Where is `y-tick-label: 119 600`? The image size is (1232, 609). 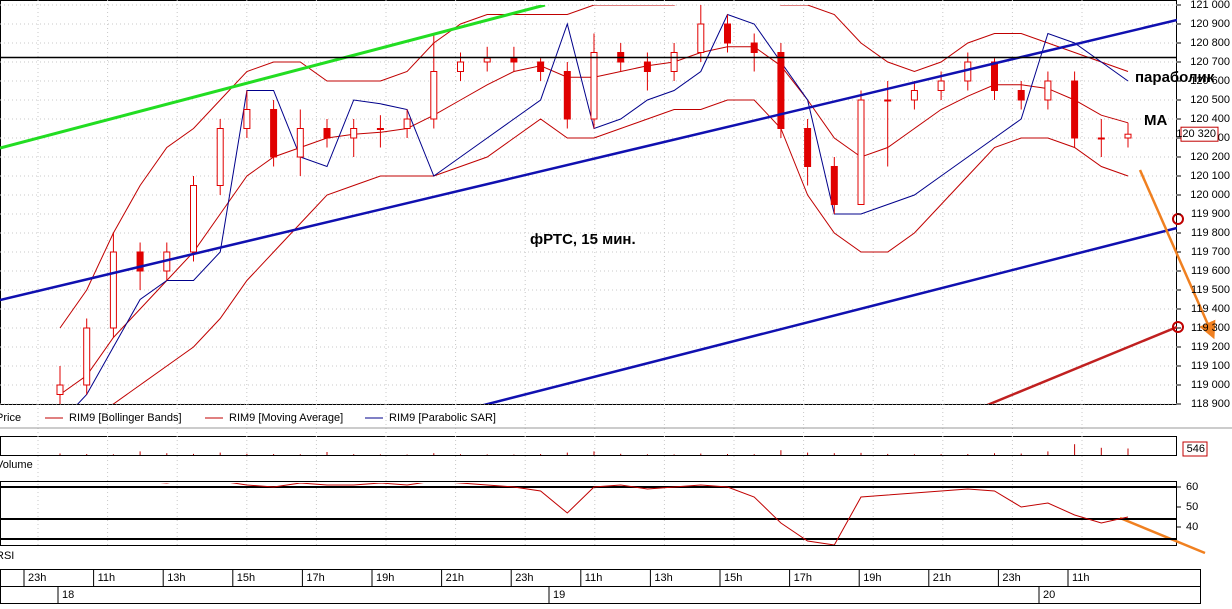 y-tick-label: 119 600 is located at coordinates (1210, 271).